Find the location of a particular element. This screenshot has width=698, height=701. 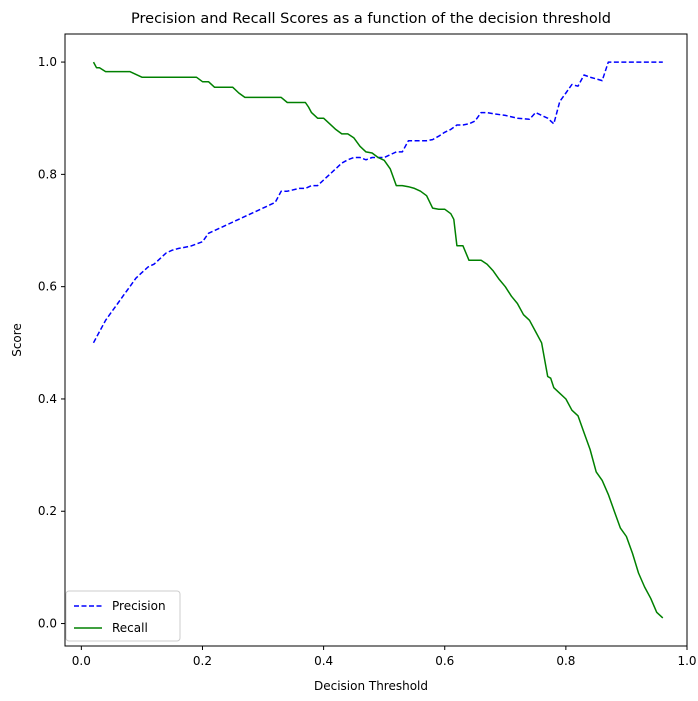

y-tick-label: 0.6 is located at coordinates (47, 287).